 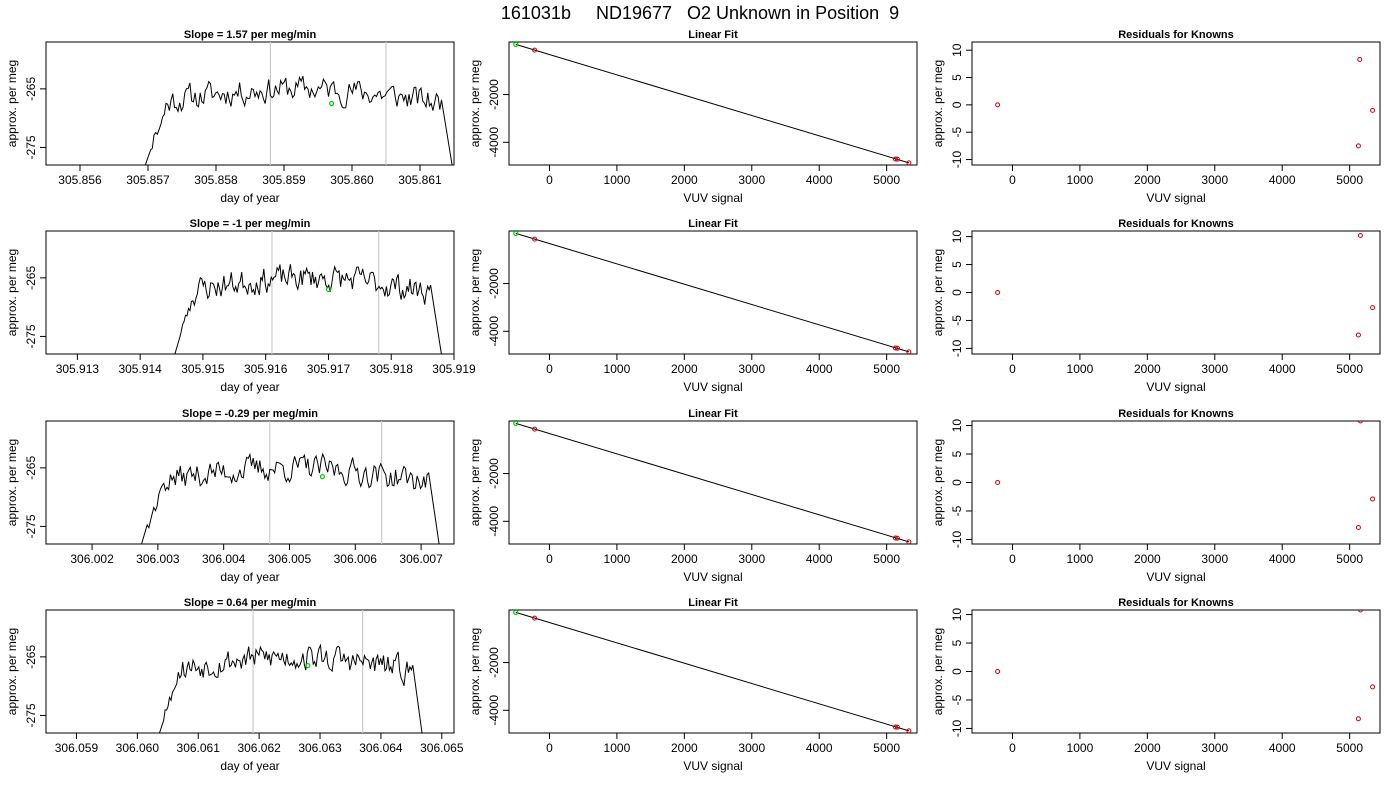 I want to click on data-trace, so click(x=308, y=309).